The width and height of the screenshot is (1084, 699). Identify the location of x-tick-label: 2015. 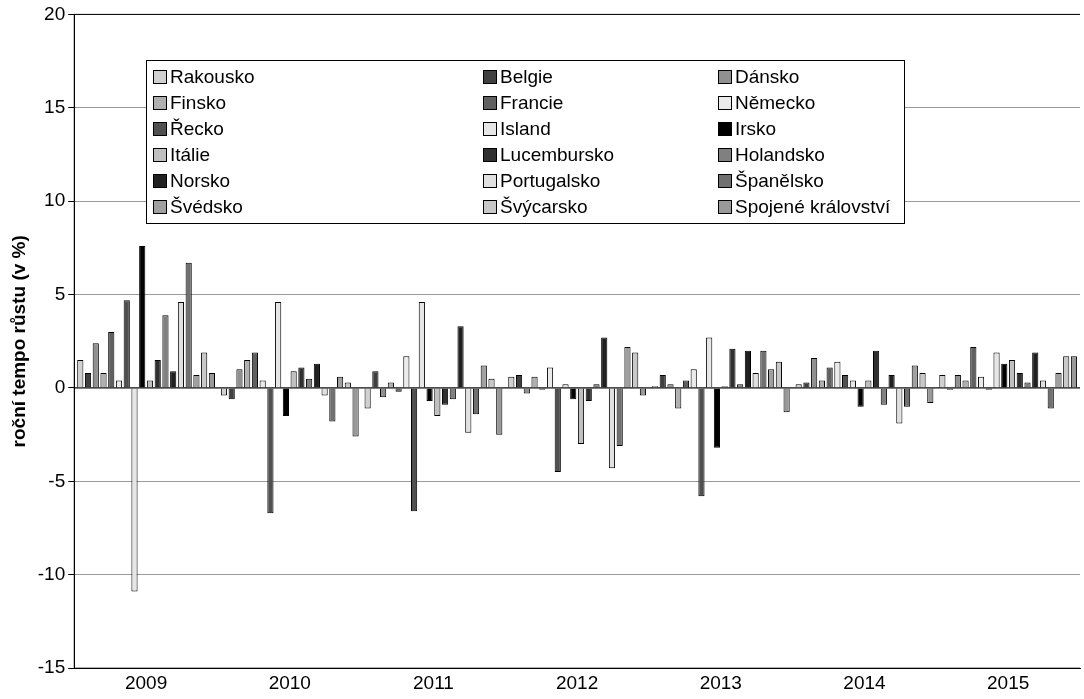
(1008, 682).